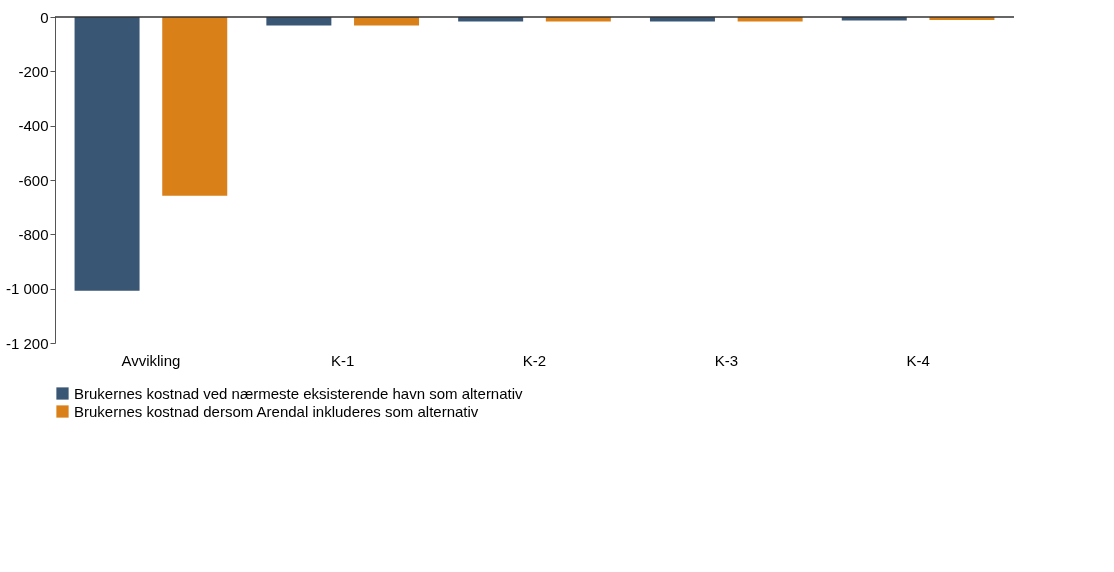 The width and height of the screenshot is (1114, 572). Describe the element at coordinates (44, 17) in the screenshot. I see `y-tick-label: 0` at that location.